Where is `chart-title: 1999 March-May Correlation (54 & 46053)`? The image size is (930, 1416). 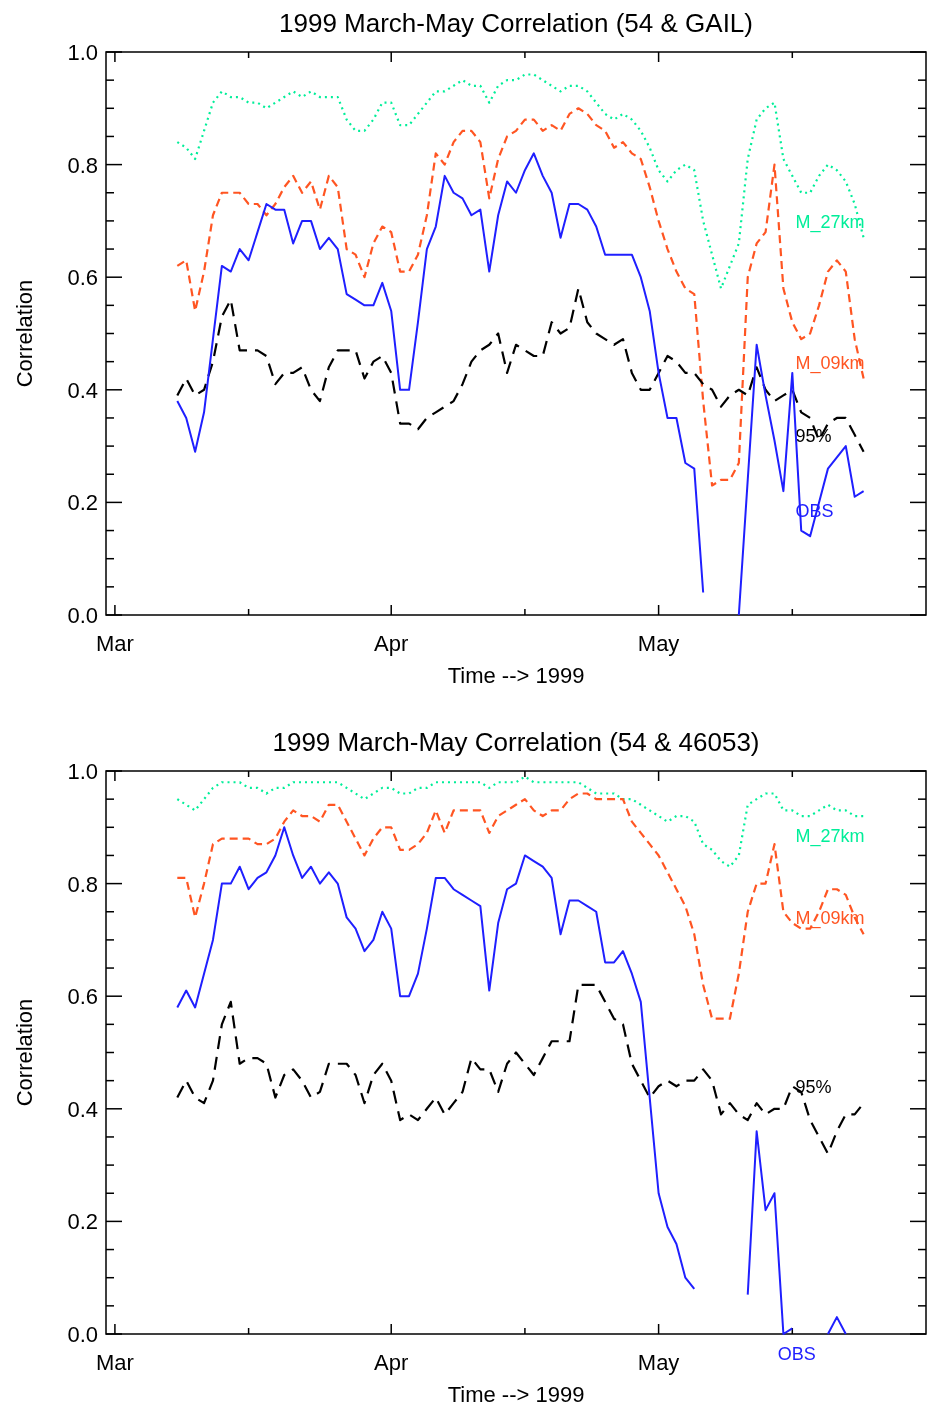
chart-title: 1999 March-May Correlation (54 & 46053) is located at coordinates (516, 742).